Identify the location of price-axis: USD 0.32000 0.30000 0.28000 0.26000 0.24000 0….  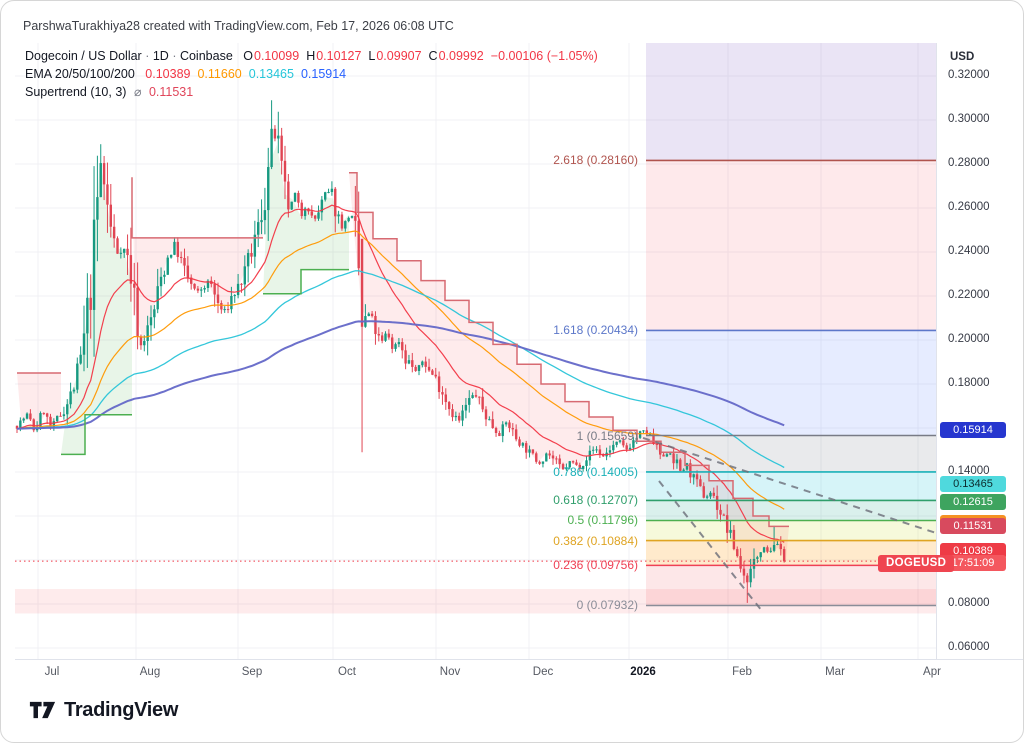
(979, 351).